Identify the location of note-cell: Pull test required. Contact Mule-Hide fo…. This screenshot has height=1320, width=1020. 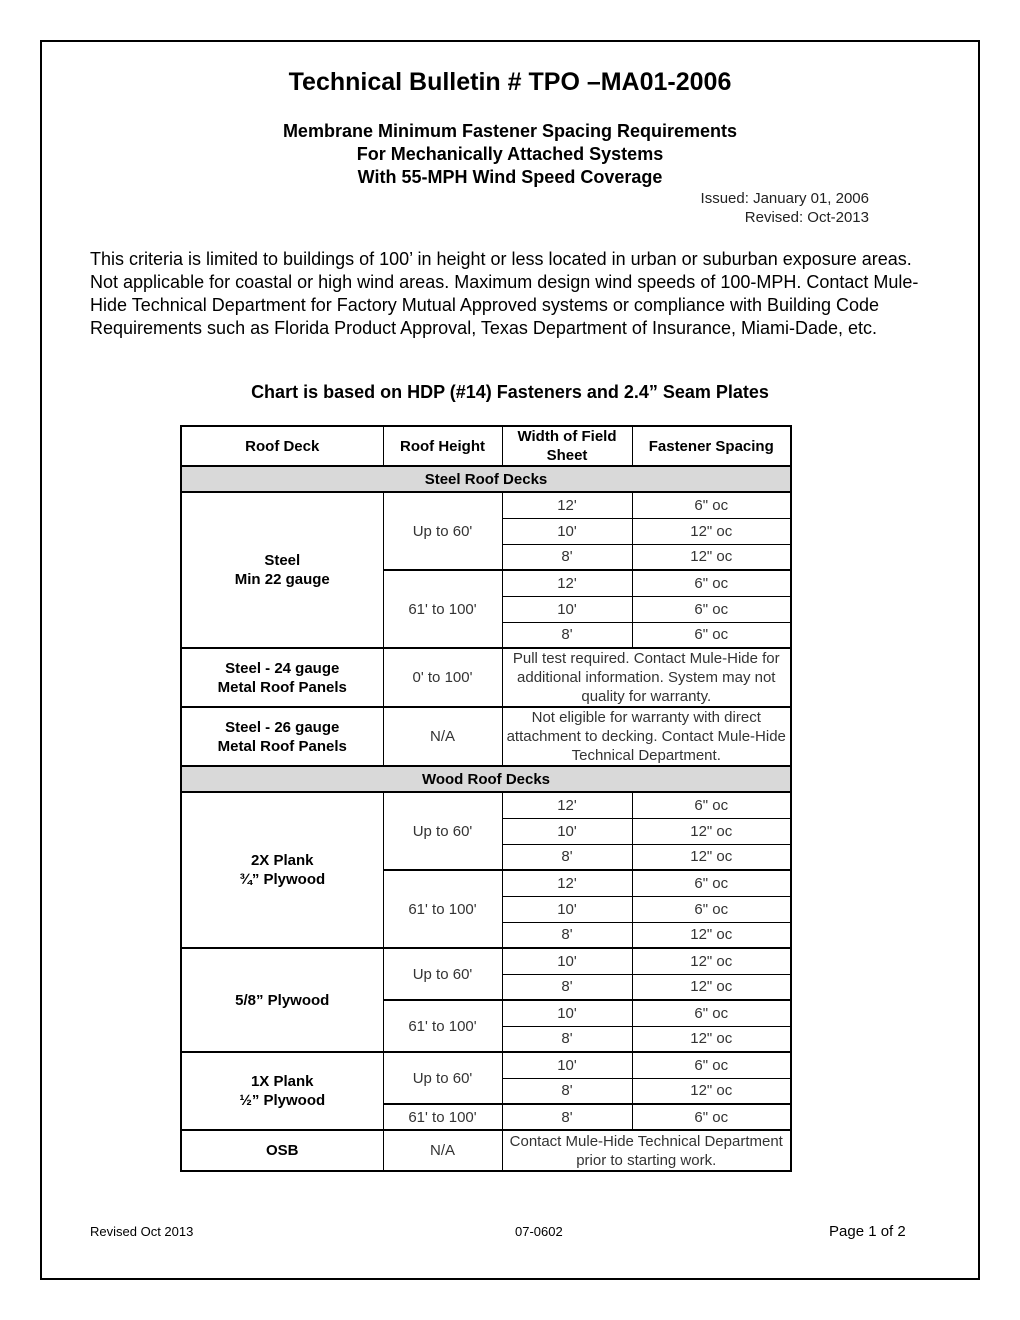
(646, 677).